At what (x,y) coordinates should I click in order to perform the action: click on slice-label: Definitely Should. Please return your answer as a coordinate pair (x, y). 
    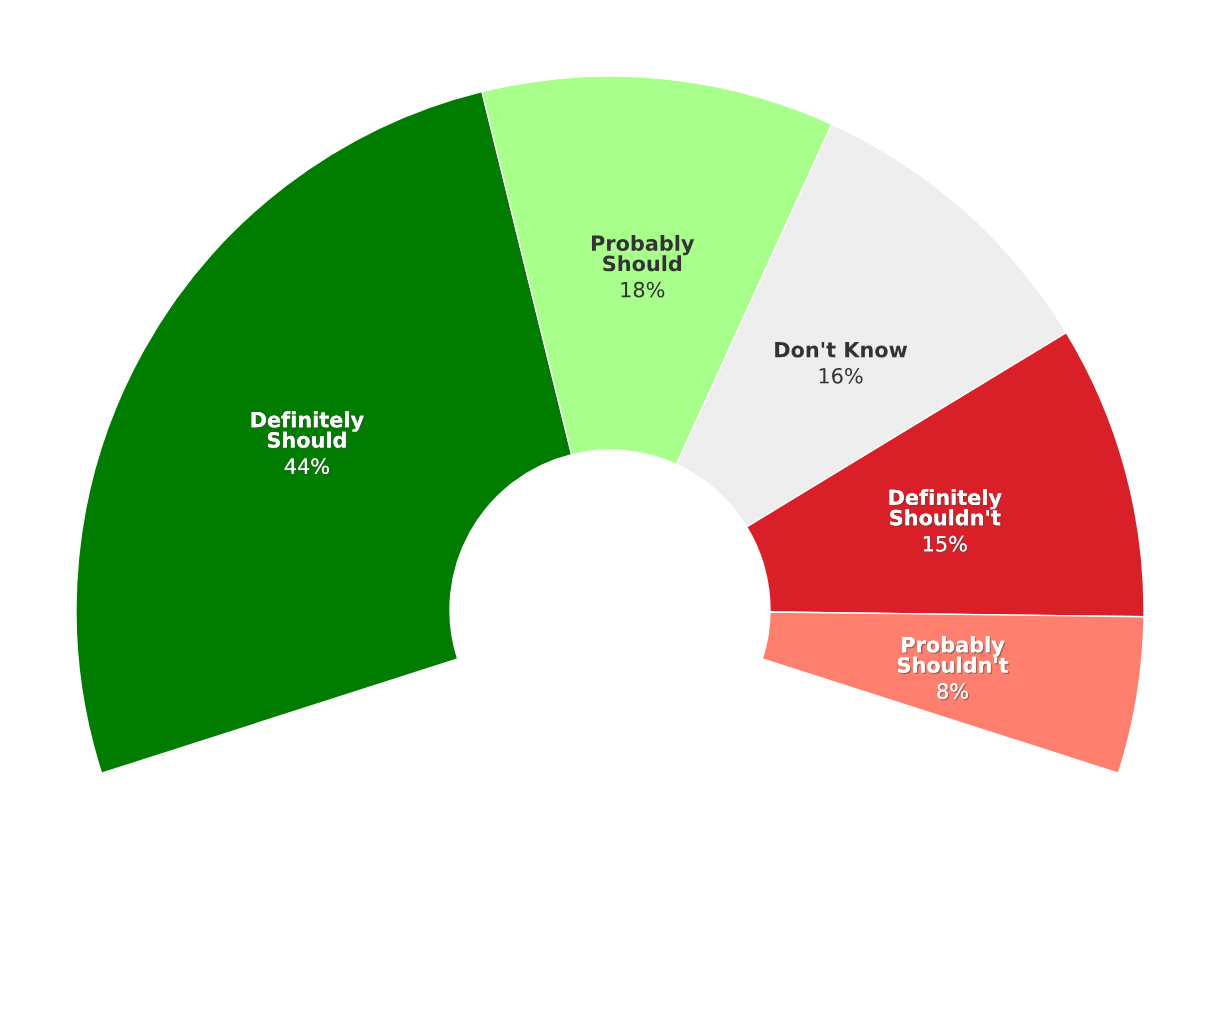
    Looking at the image, I should click on (308, 430).